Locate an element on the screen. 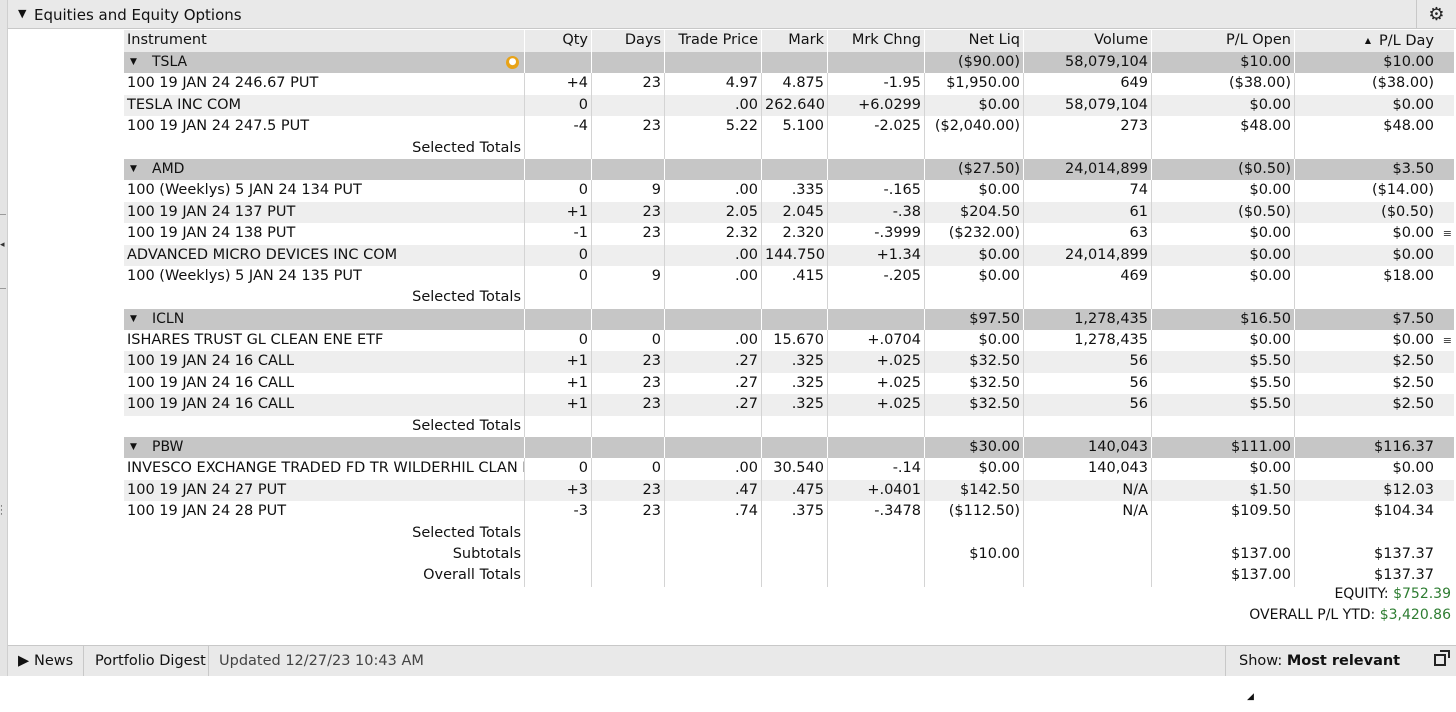 The height and width of the screenshot is (712, 1456). qty-cell: +1 is located at coordinates (557, 362).